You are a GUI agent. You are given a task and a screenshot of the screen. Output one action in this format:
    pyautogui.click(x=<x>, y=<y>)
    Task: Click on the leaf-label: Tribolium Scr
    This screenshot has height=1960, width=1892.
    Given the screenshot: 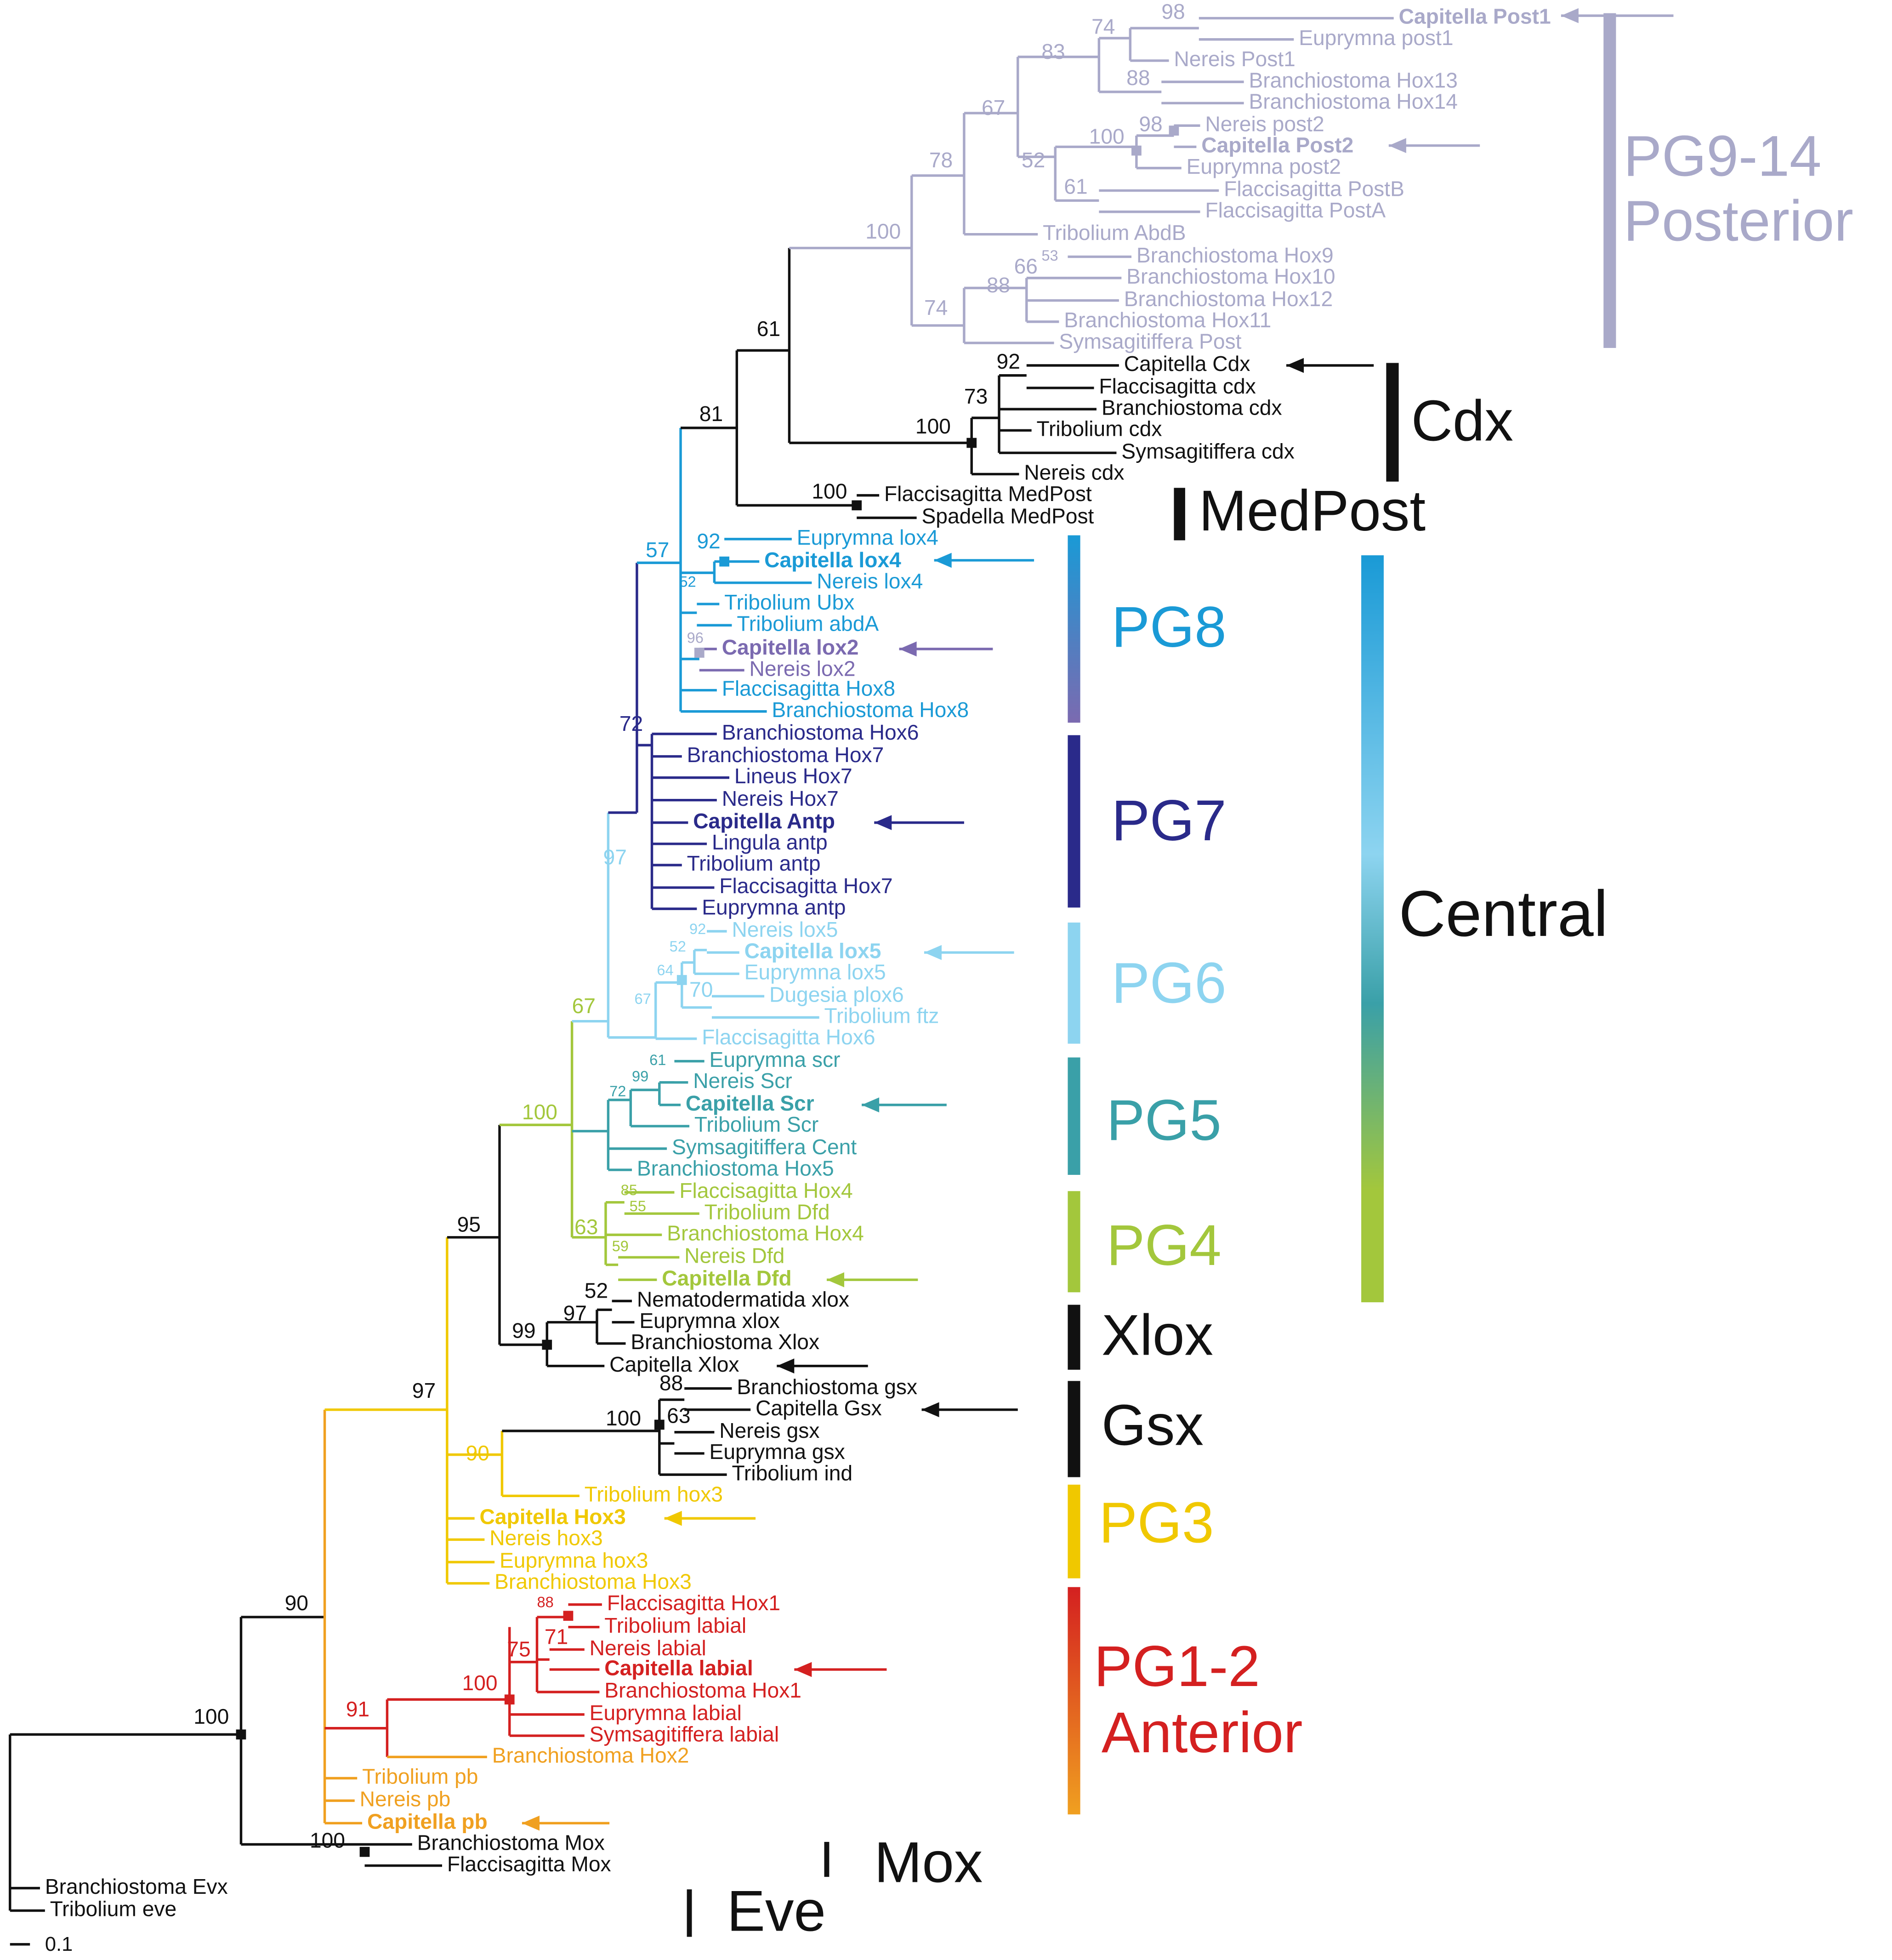 What is the action you would take?
    pyautogui.click(x=756, y=1124)
    